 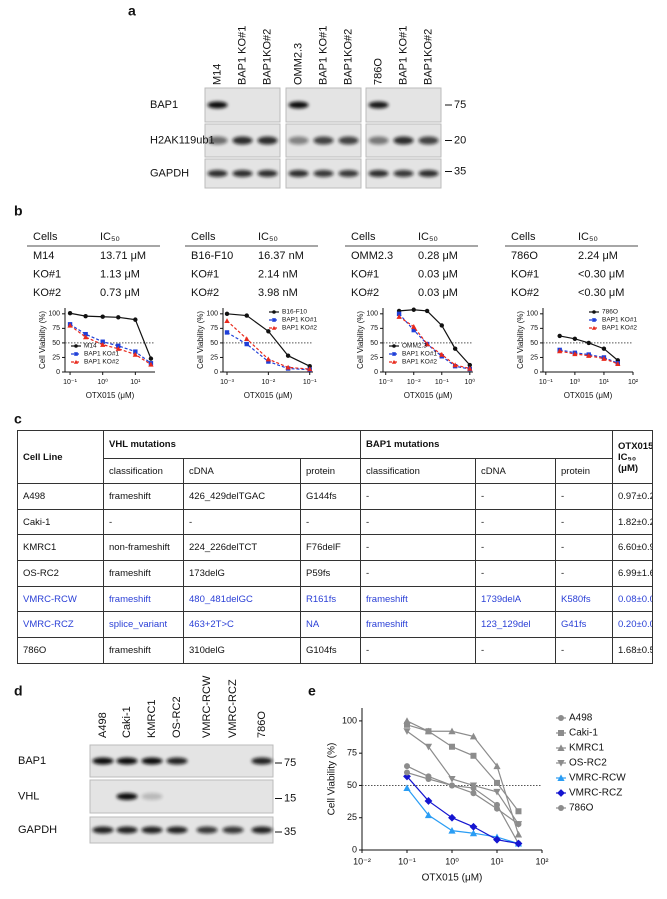 I want to click on lane-label: BAP1KO#2, so click(x=267, y=57).